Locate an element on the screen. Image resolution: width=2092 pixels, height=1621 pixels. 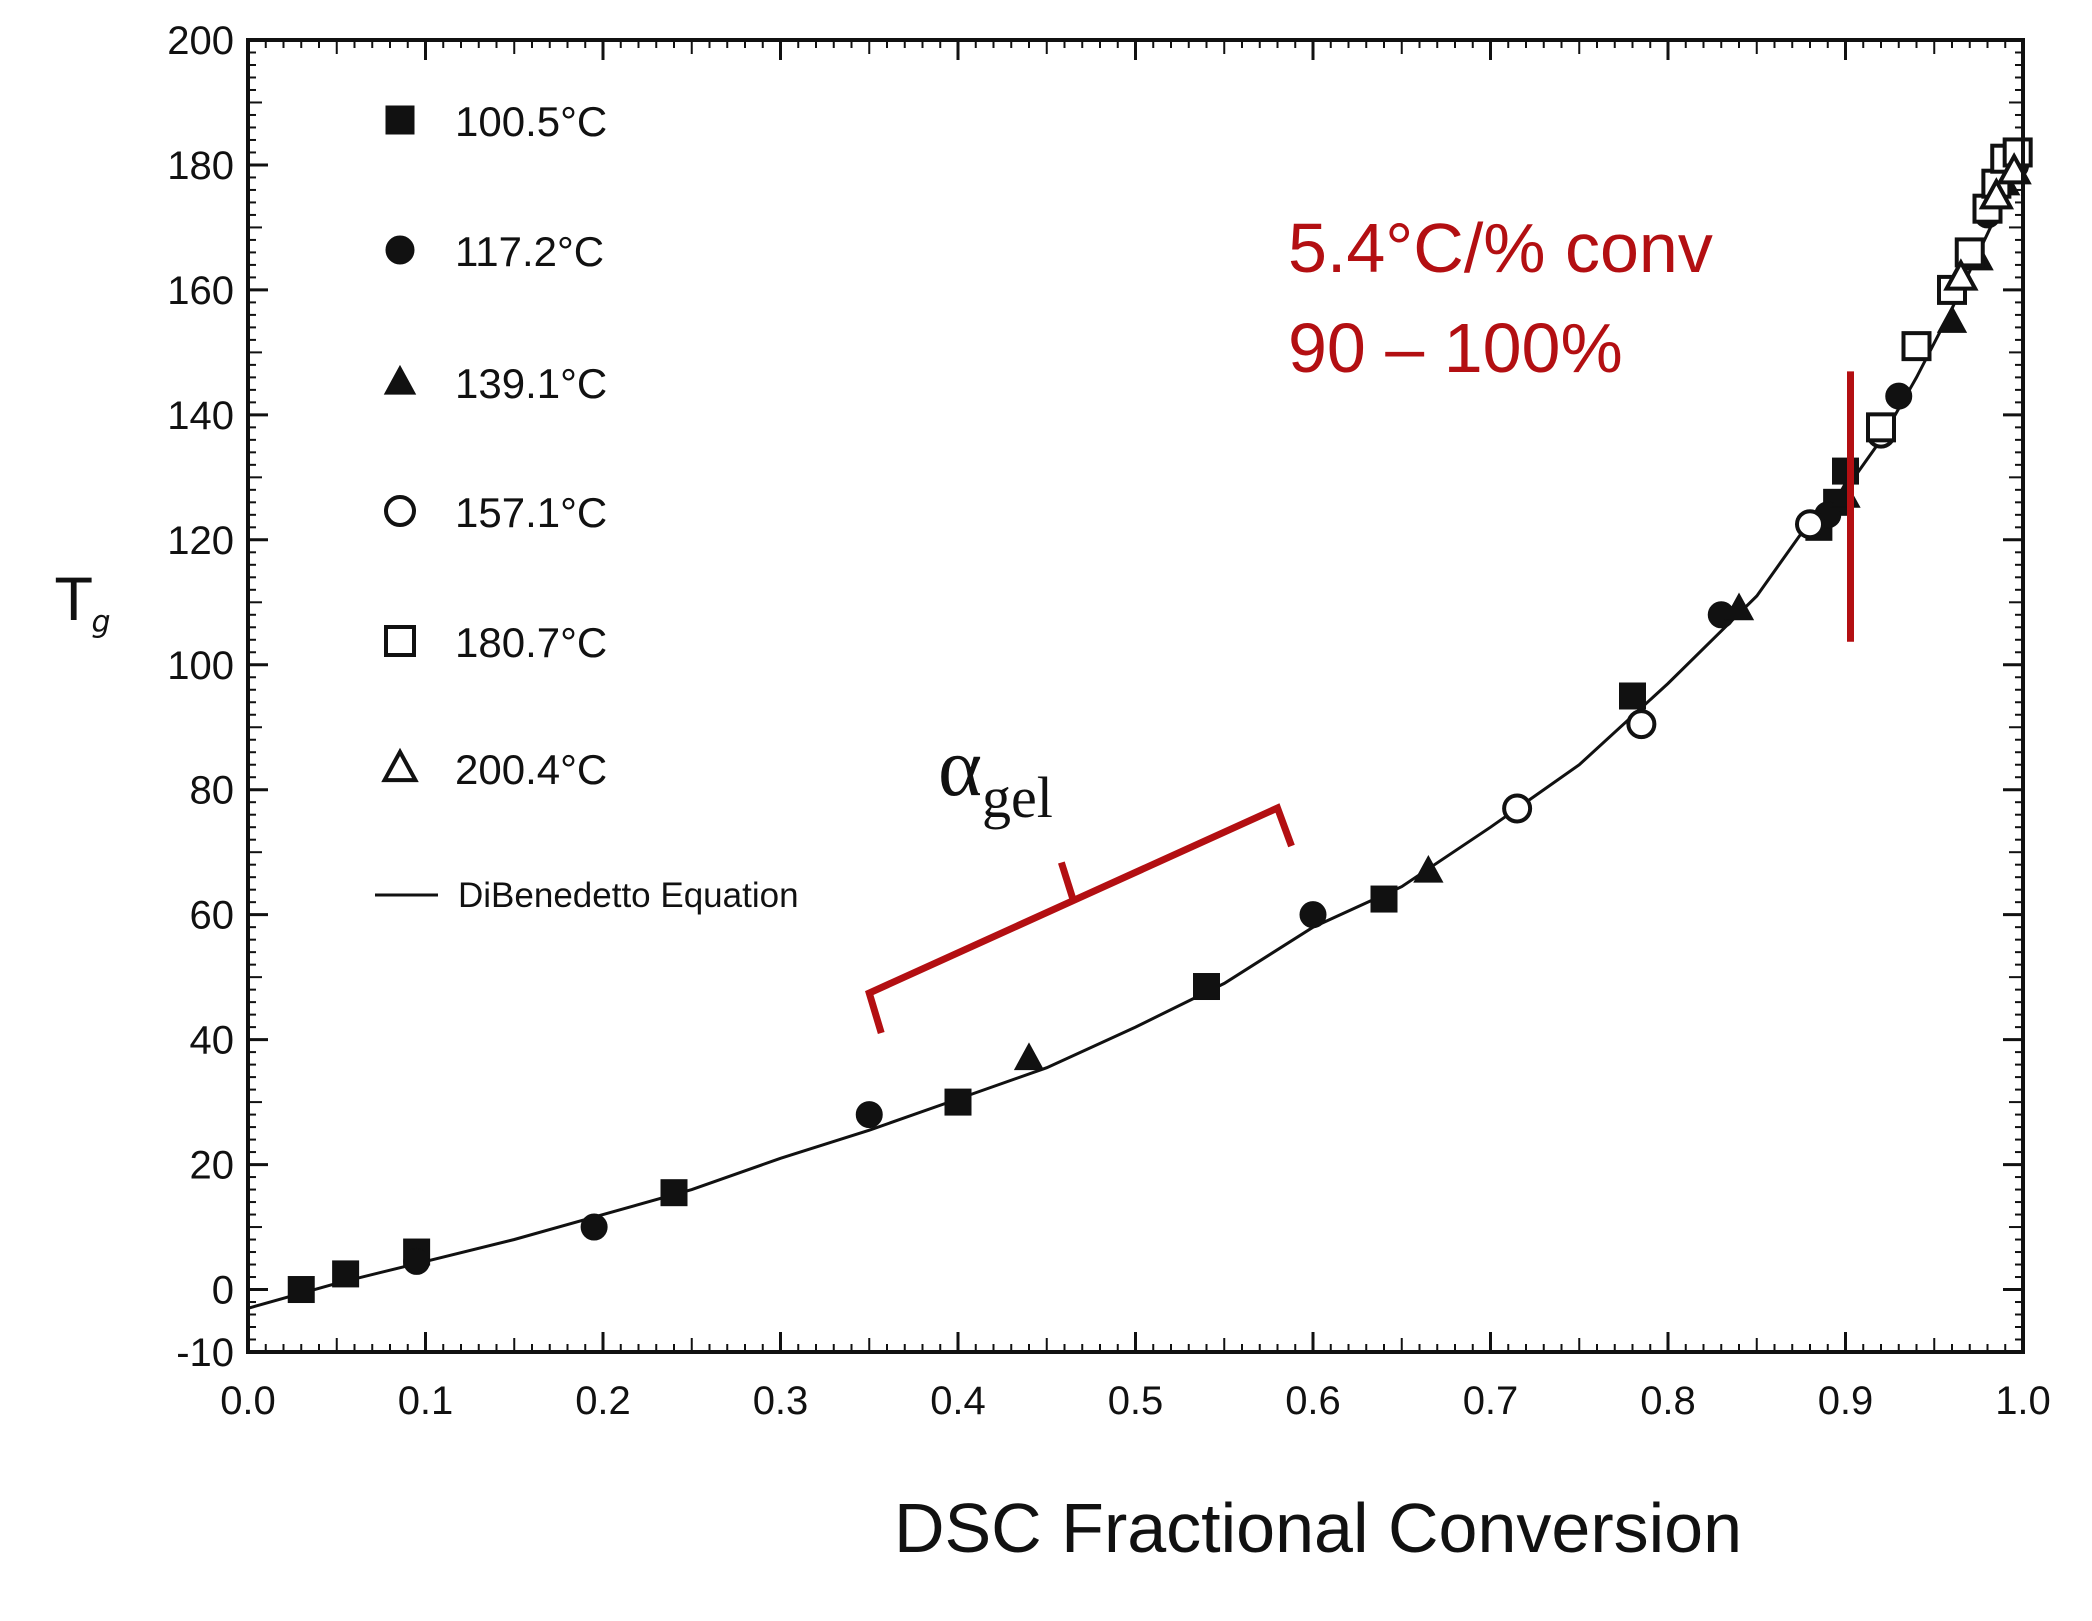
y-tick-label: 0 is located at coordinates (223, 1291).